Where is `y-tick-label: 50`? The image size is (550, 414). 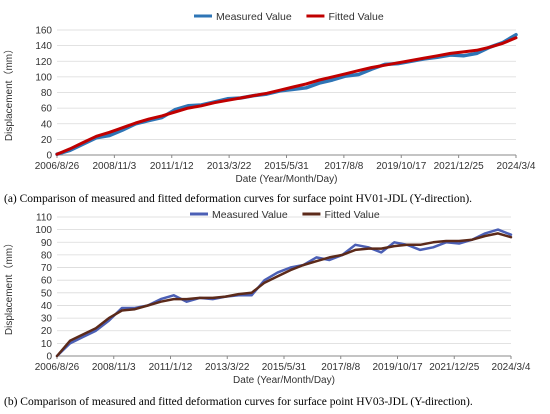
y-tick-label: 50 is located at coordinates (47, 293).